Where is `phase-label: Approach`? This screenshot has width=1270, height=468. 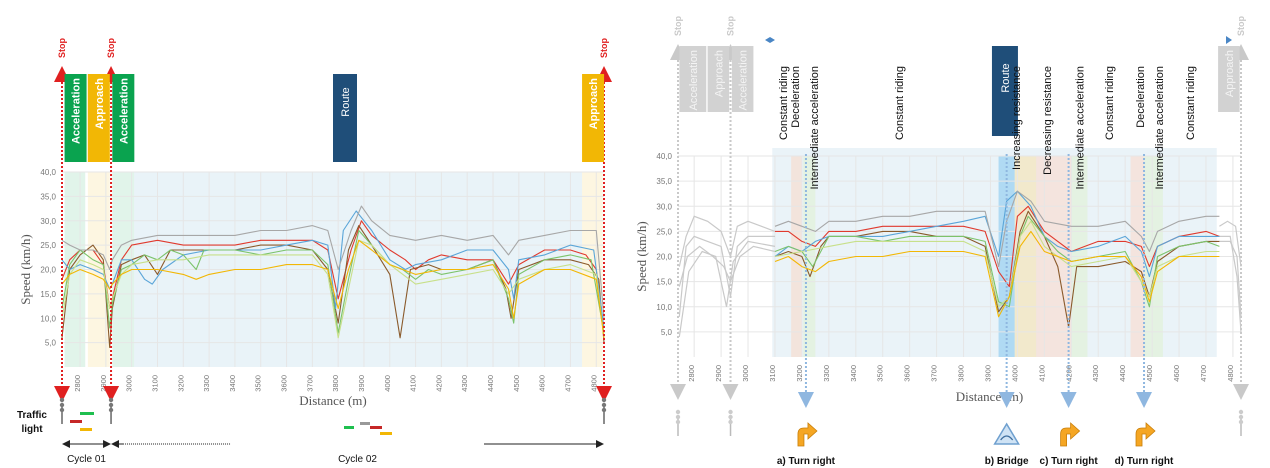
phase-label: Approach is located at coordinates (100, 104).